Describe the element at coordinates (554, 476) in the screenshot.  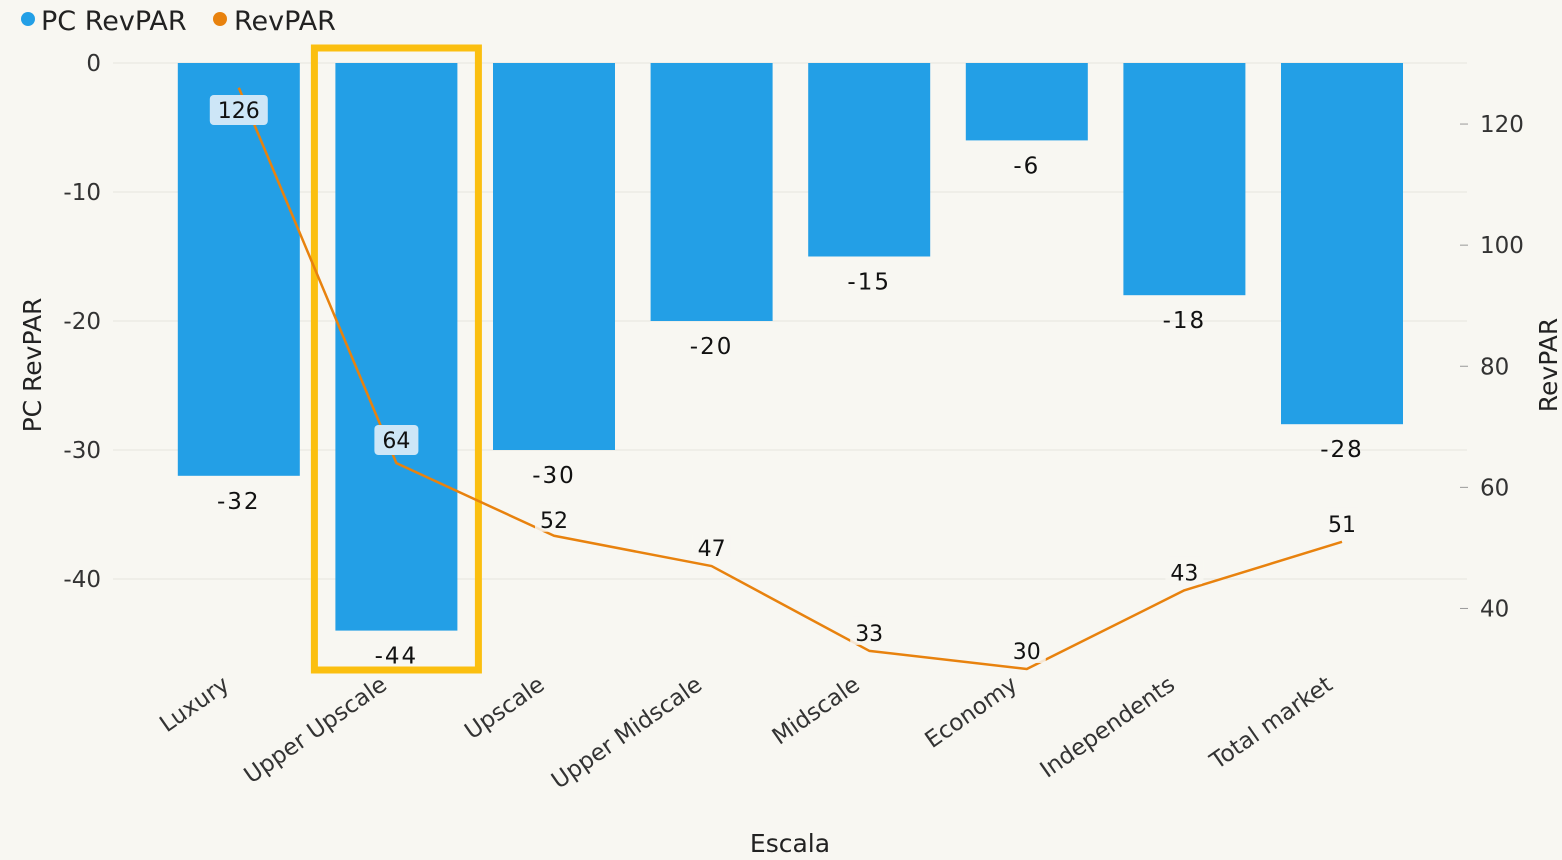
I see `bar-value-label: -30` at that location.